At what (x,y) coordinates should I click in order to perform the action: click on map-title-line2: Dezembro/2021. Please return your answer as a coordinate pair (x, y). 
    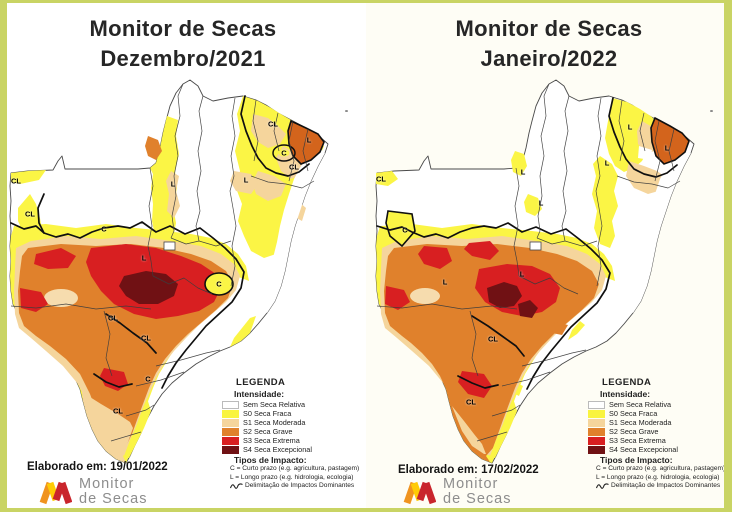
    Looking at the image, I should click on (183, 58).